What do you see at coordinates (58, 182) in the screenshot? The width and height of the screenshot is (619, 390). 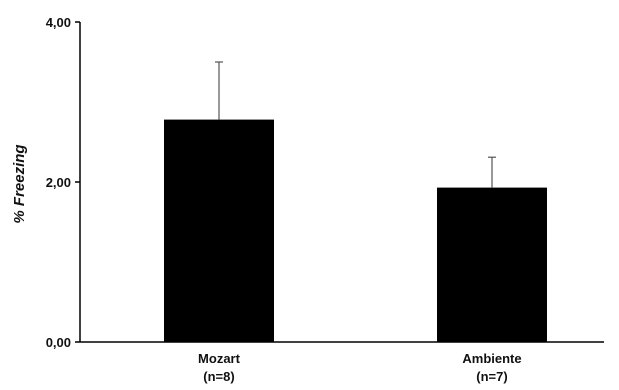 I see `y-tick-label: 2,00` at bounding box center [58, 182].